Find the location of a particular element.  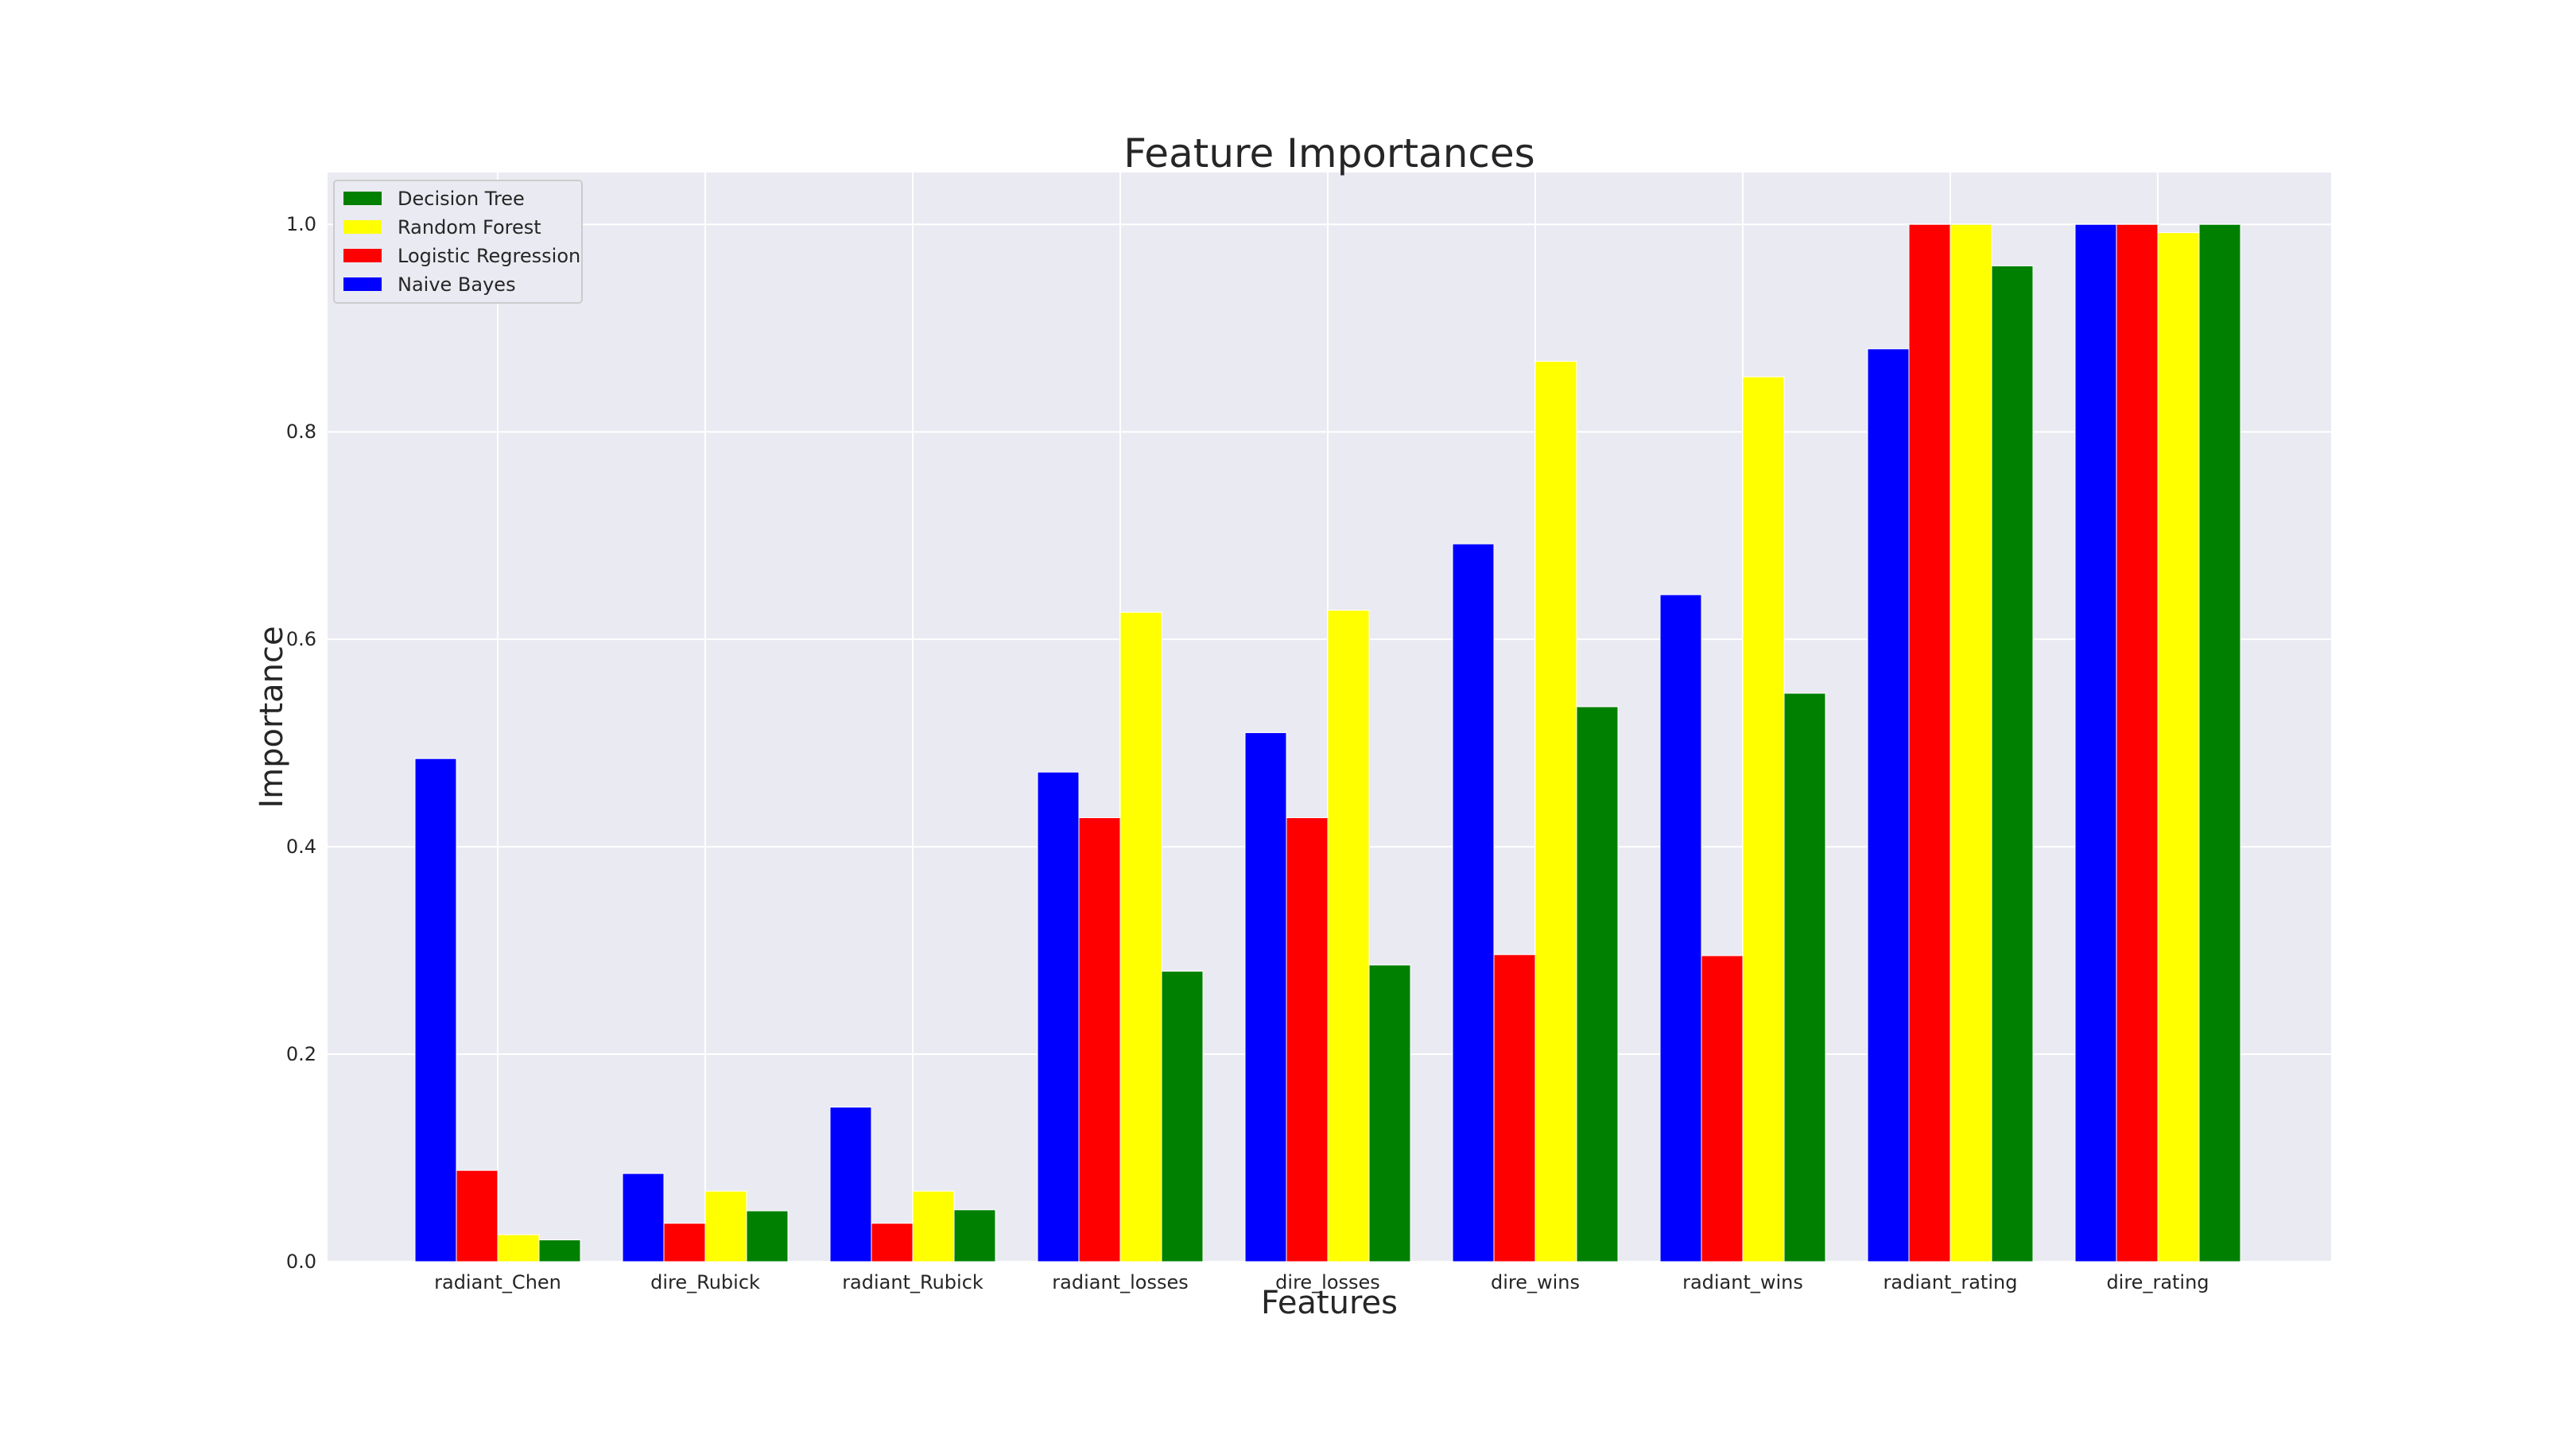

bar-logistic-regression-dire_rating is located at coordinates (2137, 742).